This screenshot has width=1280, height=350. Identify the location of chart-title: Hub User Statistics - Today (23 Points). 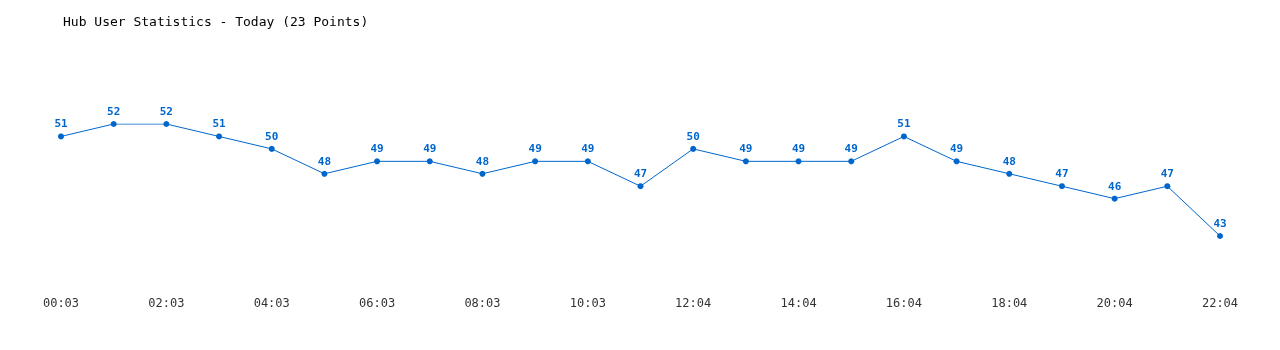
(216, 21).